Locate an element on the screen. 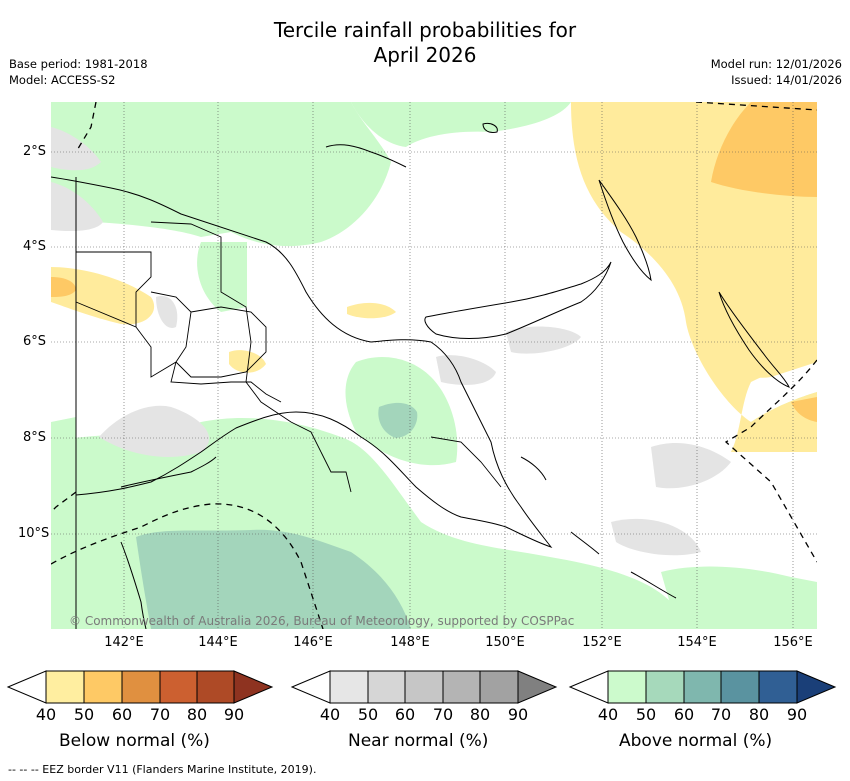  lat-label-8s: 8°S is located at coordinates (34, 437).